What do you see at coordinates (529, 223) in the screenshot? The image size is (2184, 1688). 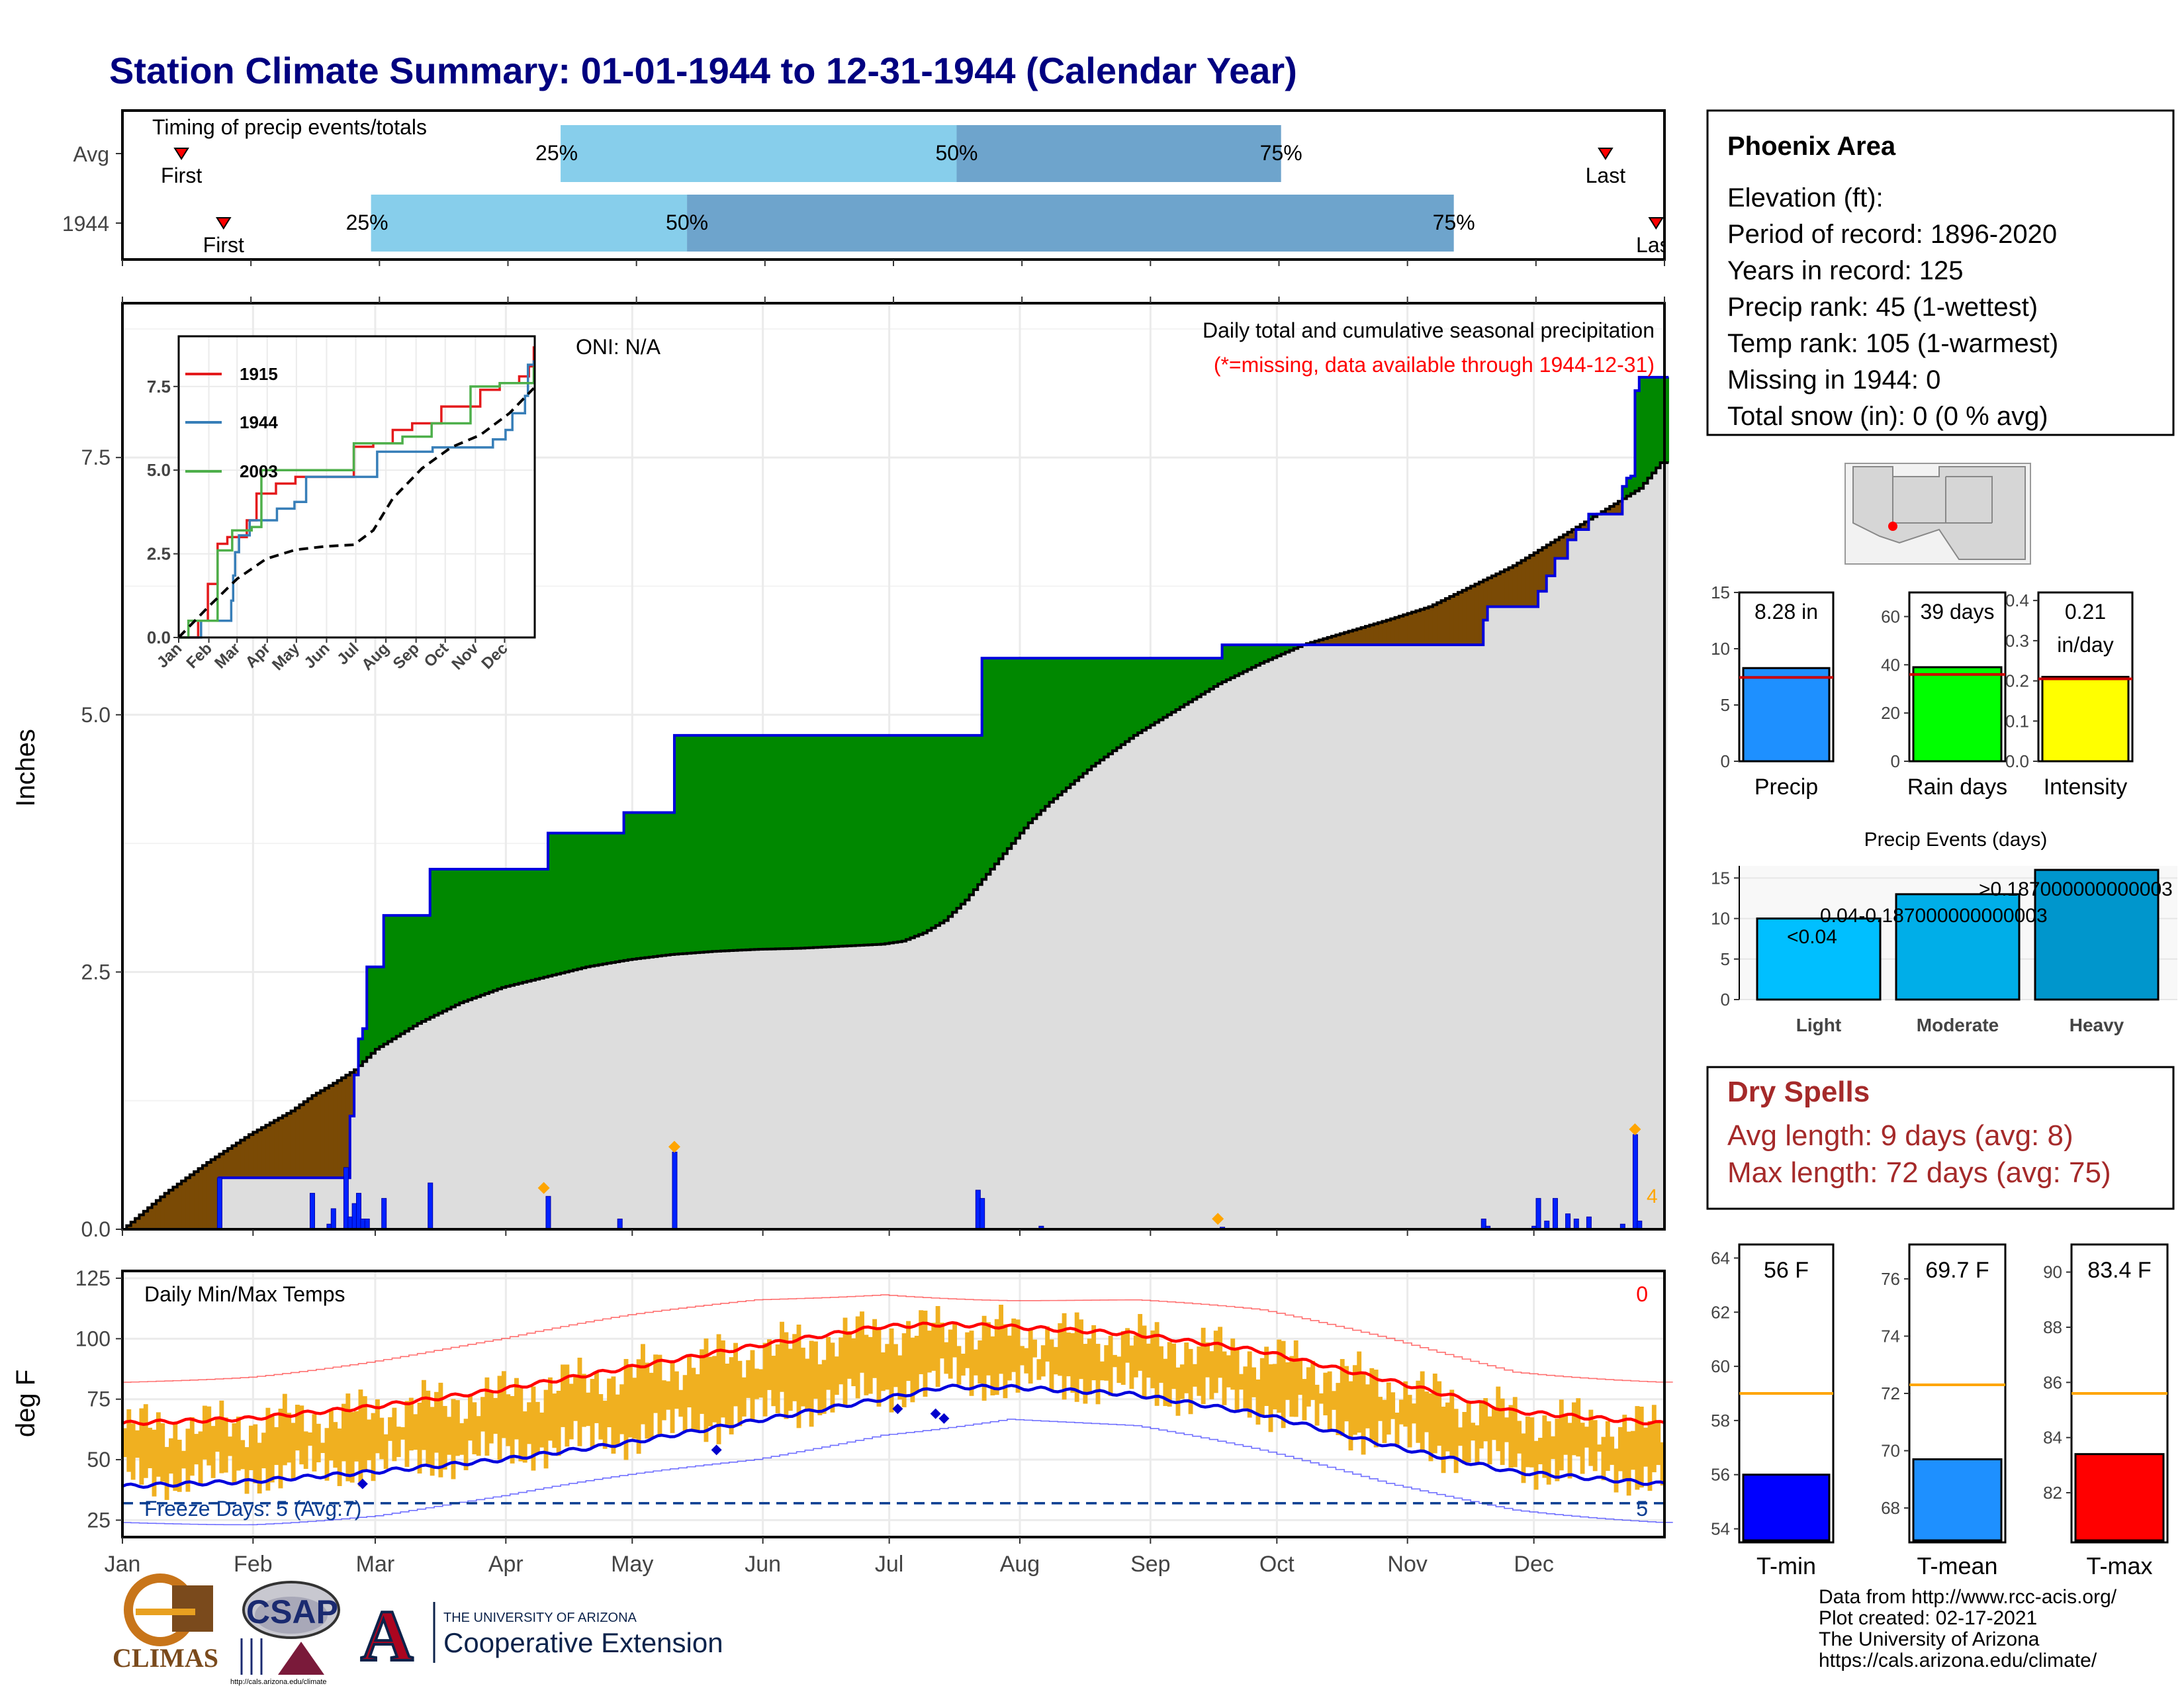 I see `timing-bar-q1` at bounding box center [529, 223].